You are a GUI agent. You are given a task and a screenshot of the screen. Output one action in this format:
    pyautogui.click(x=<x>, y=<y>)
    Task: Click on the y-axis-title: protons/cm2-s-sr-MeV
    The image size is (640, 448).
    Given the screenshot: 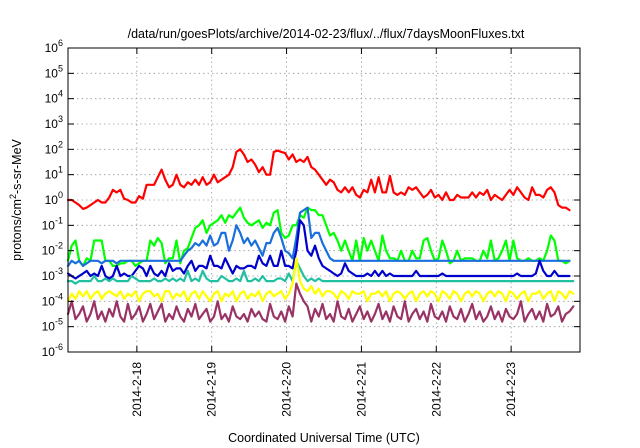 What is the action you would take?
    pyautogui.click(x=16, y=199)
    